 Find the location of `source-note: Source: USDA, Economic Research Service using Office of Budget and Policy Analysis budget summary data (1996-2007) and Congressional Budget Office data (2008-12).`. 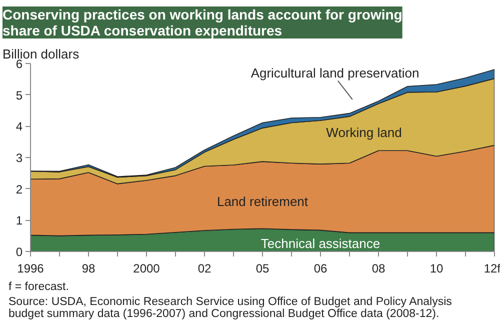

source-note: Source: USDA, Economic Research Service using Office of Budget and Policy Analysis budget summary data (1996-2007) and Congressional Budget Office data (2008-12). is located at coordinates (230, 308).